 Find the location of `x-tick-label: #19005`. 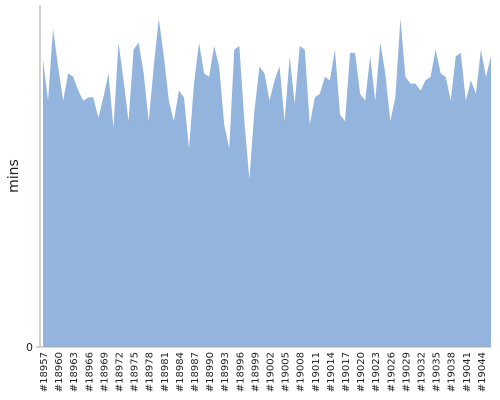

x-tick-label: #19005 is located at coordinates (286, 372).